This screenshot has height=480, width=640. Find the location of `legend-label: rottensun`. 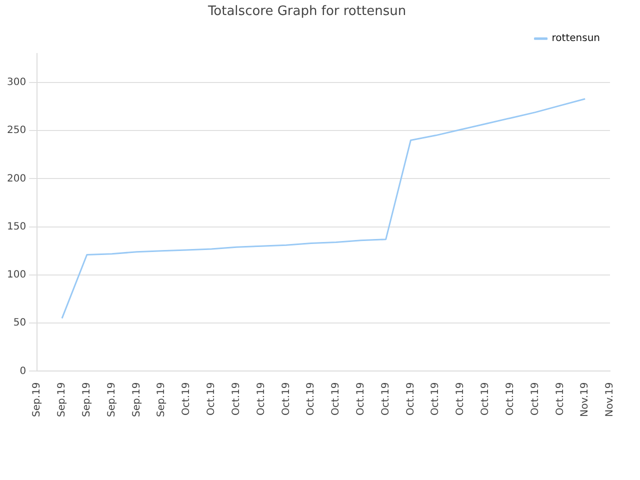

legend-label: rottensun is located at coordinates (576, 38).